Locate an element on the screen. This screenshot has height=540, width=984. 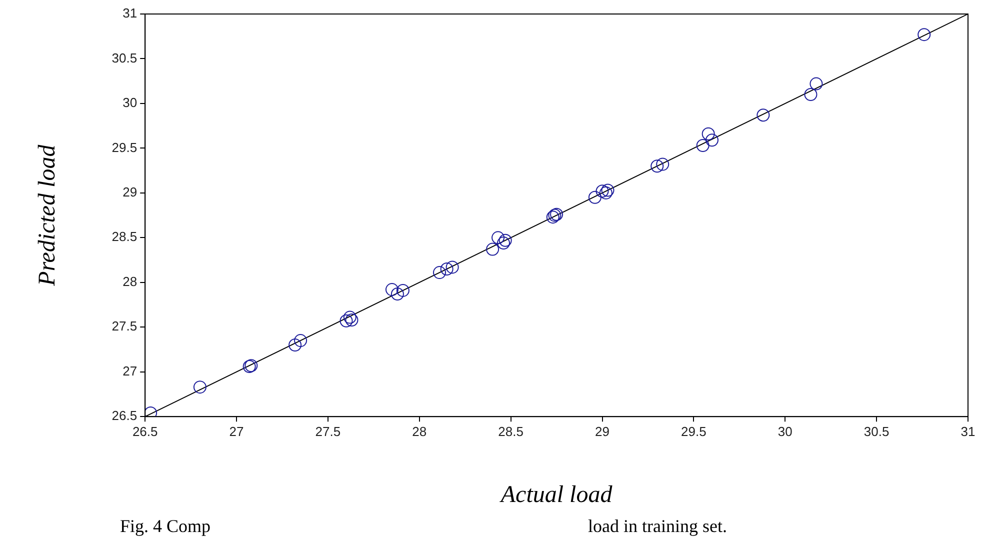
caption: Fig. 4 Comp is located at coordinates (165, 526).